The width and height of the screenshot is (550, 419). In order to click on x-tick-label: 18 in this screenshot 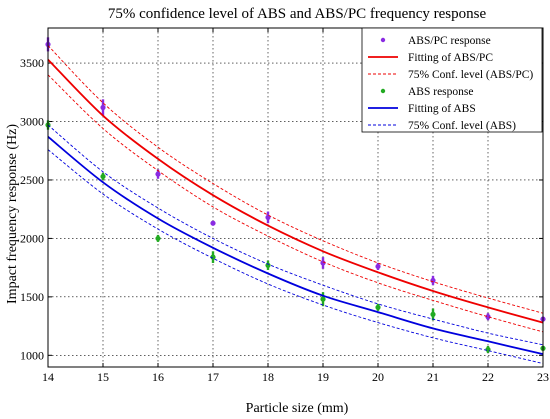, I will do `click(268, 377)`.